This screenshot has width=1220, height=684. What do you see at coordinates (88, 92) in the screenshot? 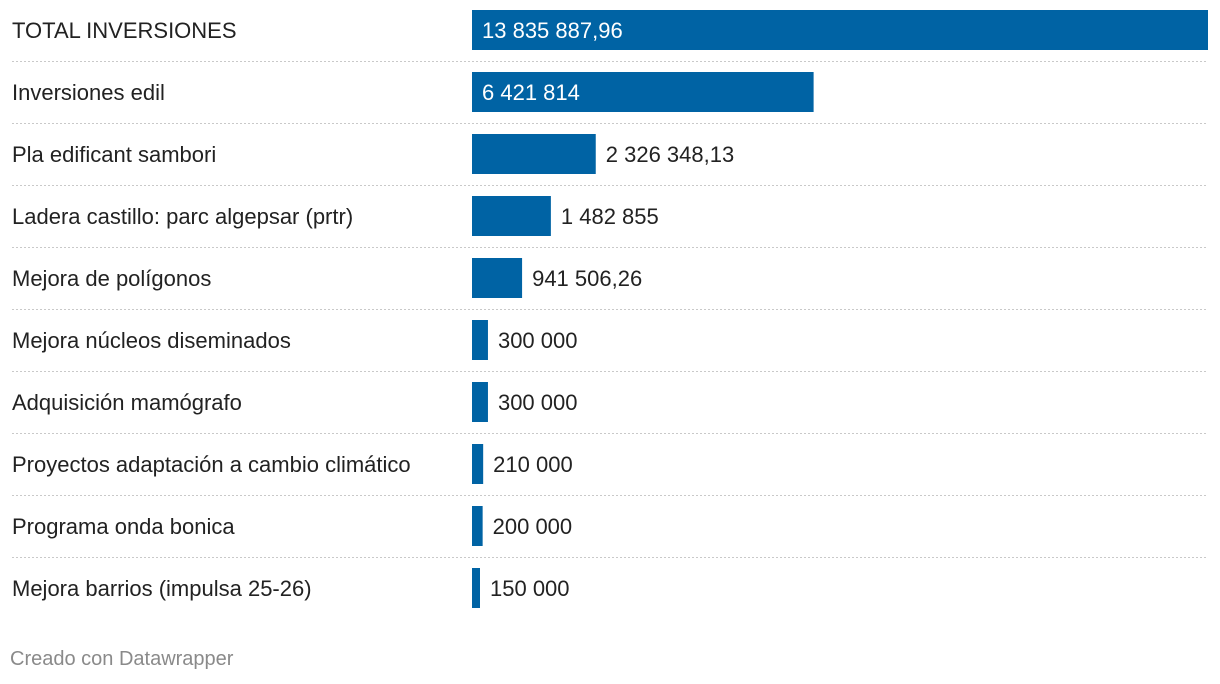
I see `category-label: Inversiones edil` at bounding box center [88, 92].